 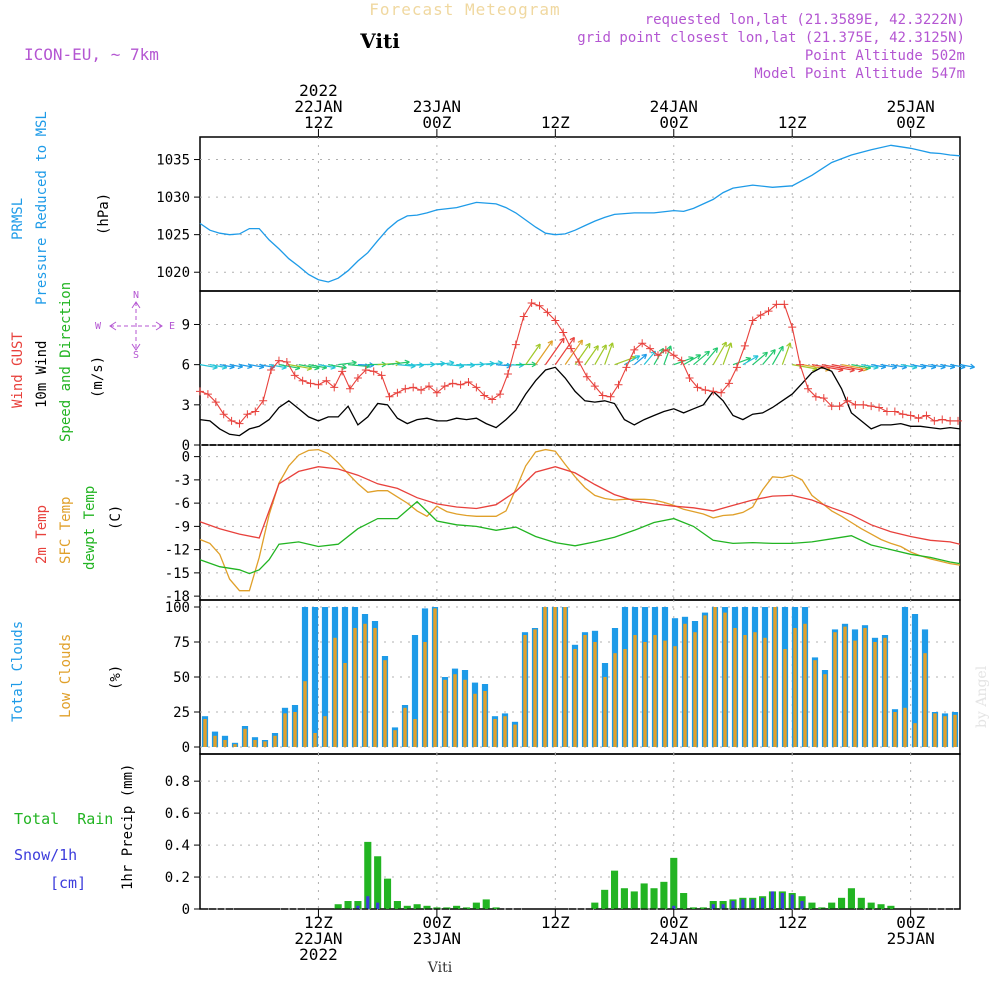 I want to click on wind-tick-label: 0, so click(x=186, y=446).